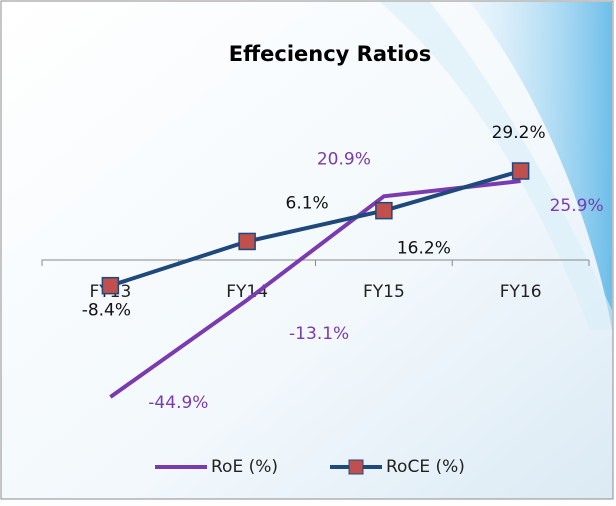  What do you see at coordinates (247, 292) in the screenshot?
I see `x-tick-label: FY14` at bounding box center [247, 292].